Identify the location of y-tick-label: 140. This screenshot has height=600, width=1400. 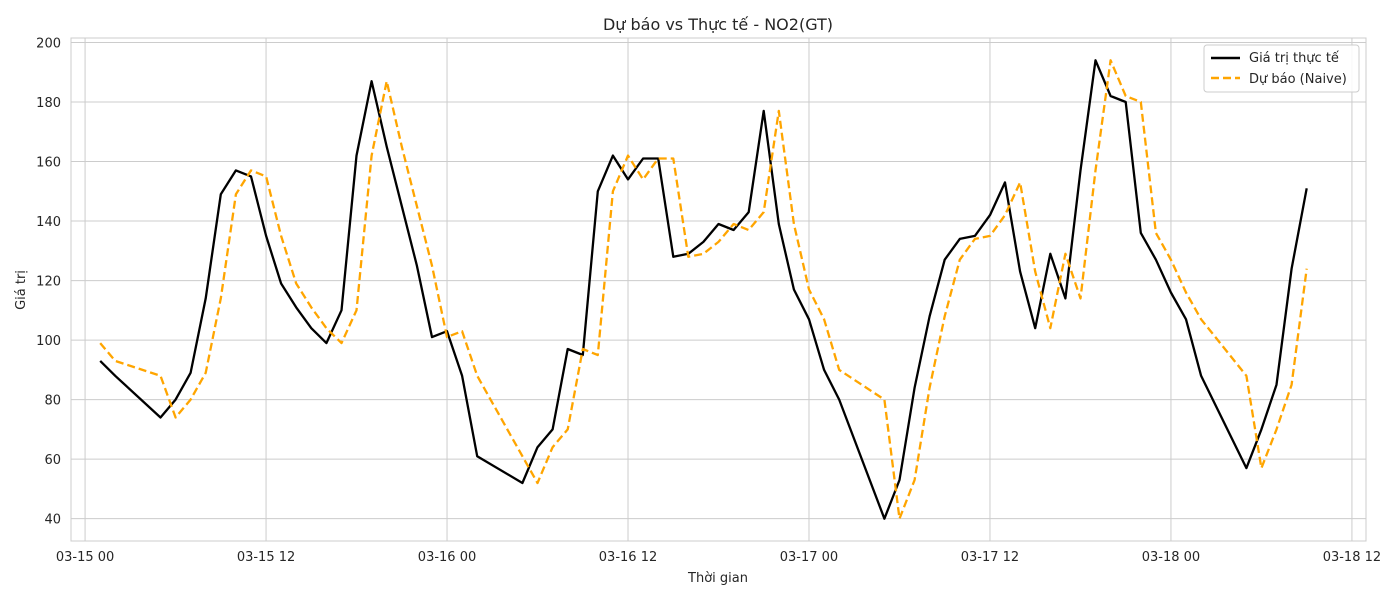
(48, 222).